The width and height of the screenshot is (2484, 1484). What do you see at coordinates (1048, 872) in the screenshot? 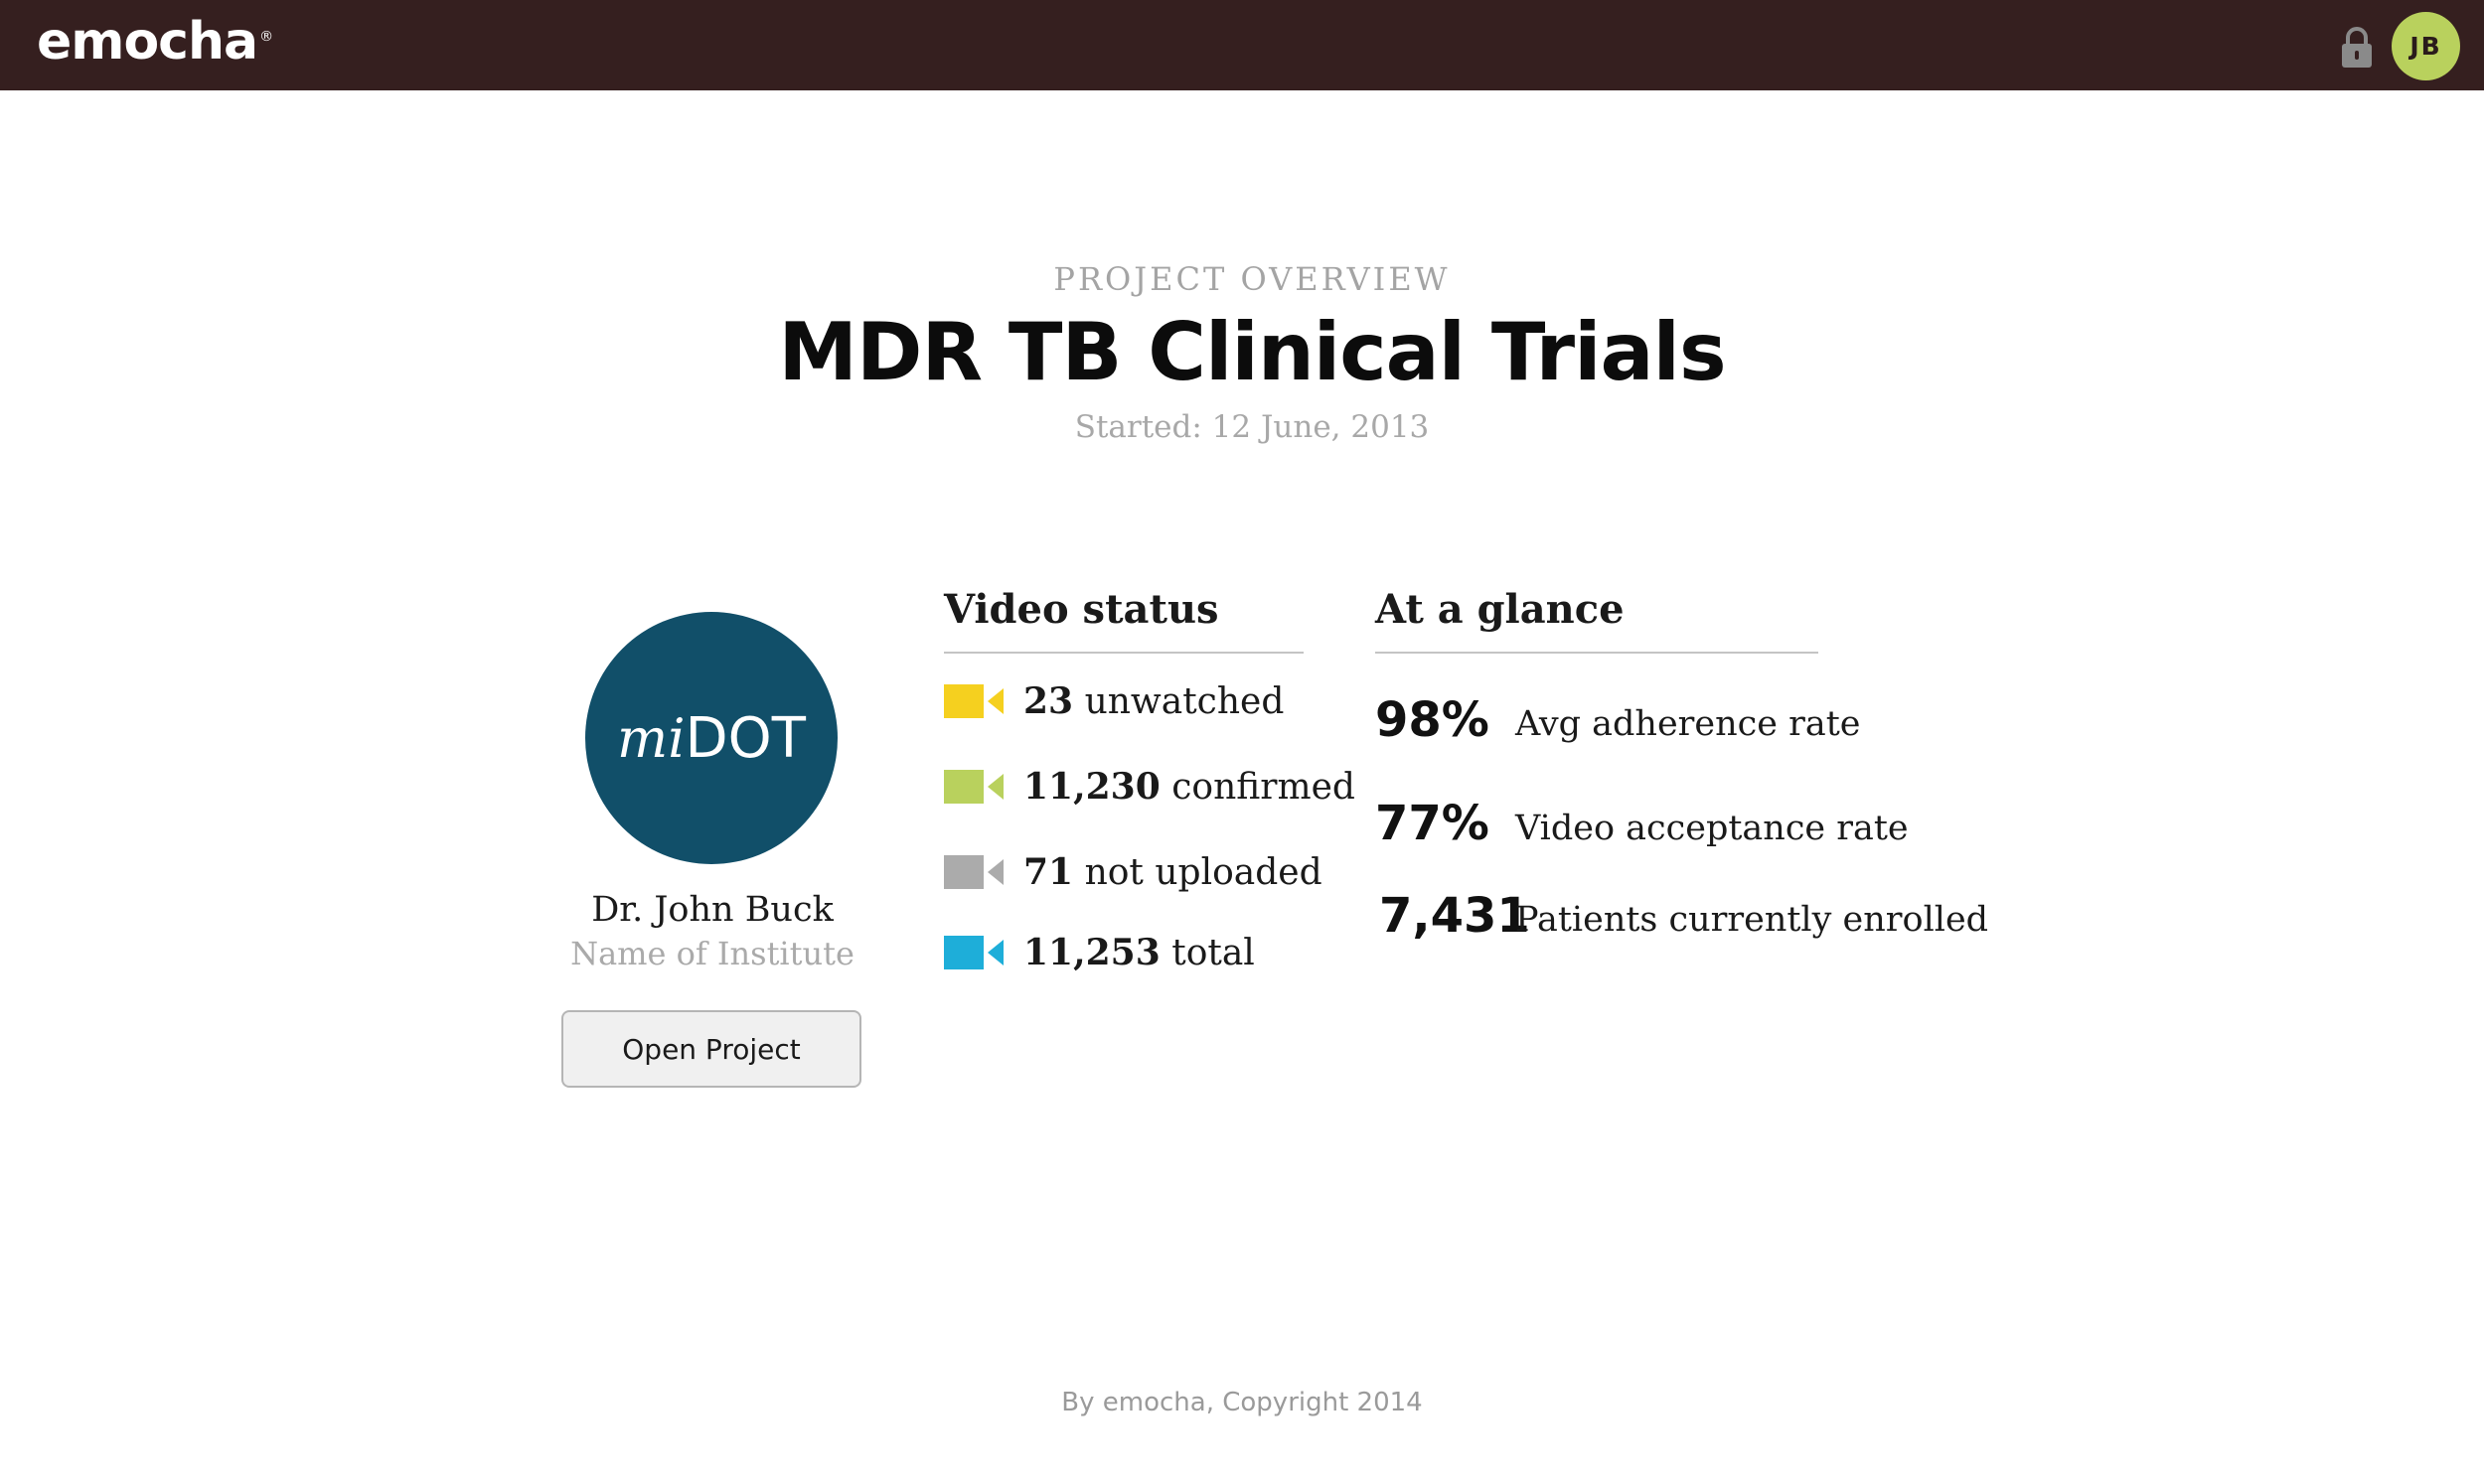
I see `video-status-count: 71` at bounding box center [1048, 872].